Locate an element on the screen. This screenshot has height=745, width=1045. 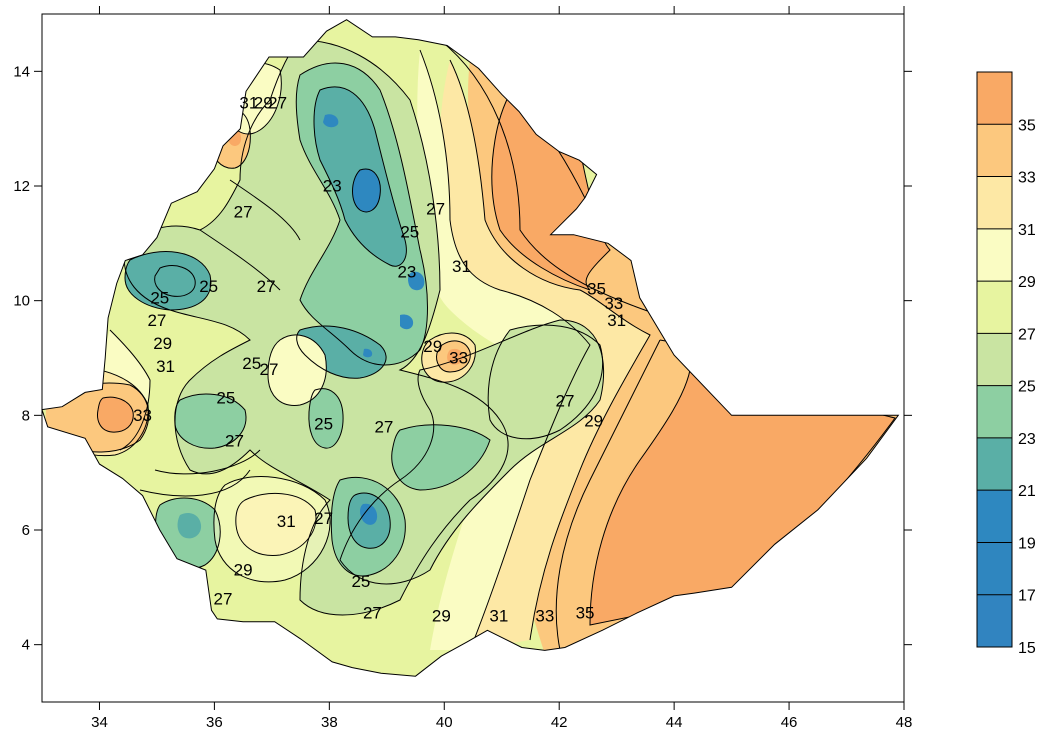
y-tick-label: 12 is located at coordinates (21, 186).